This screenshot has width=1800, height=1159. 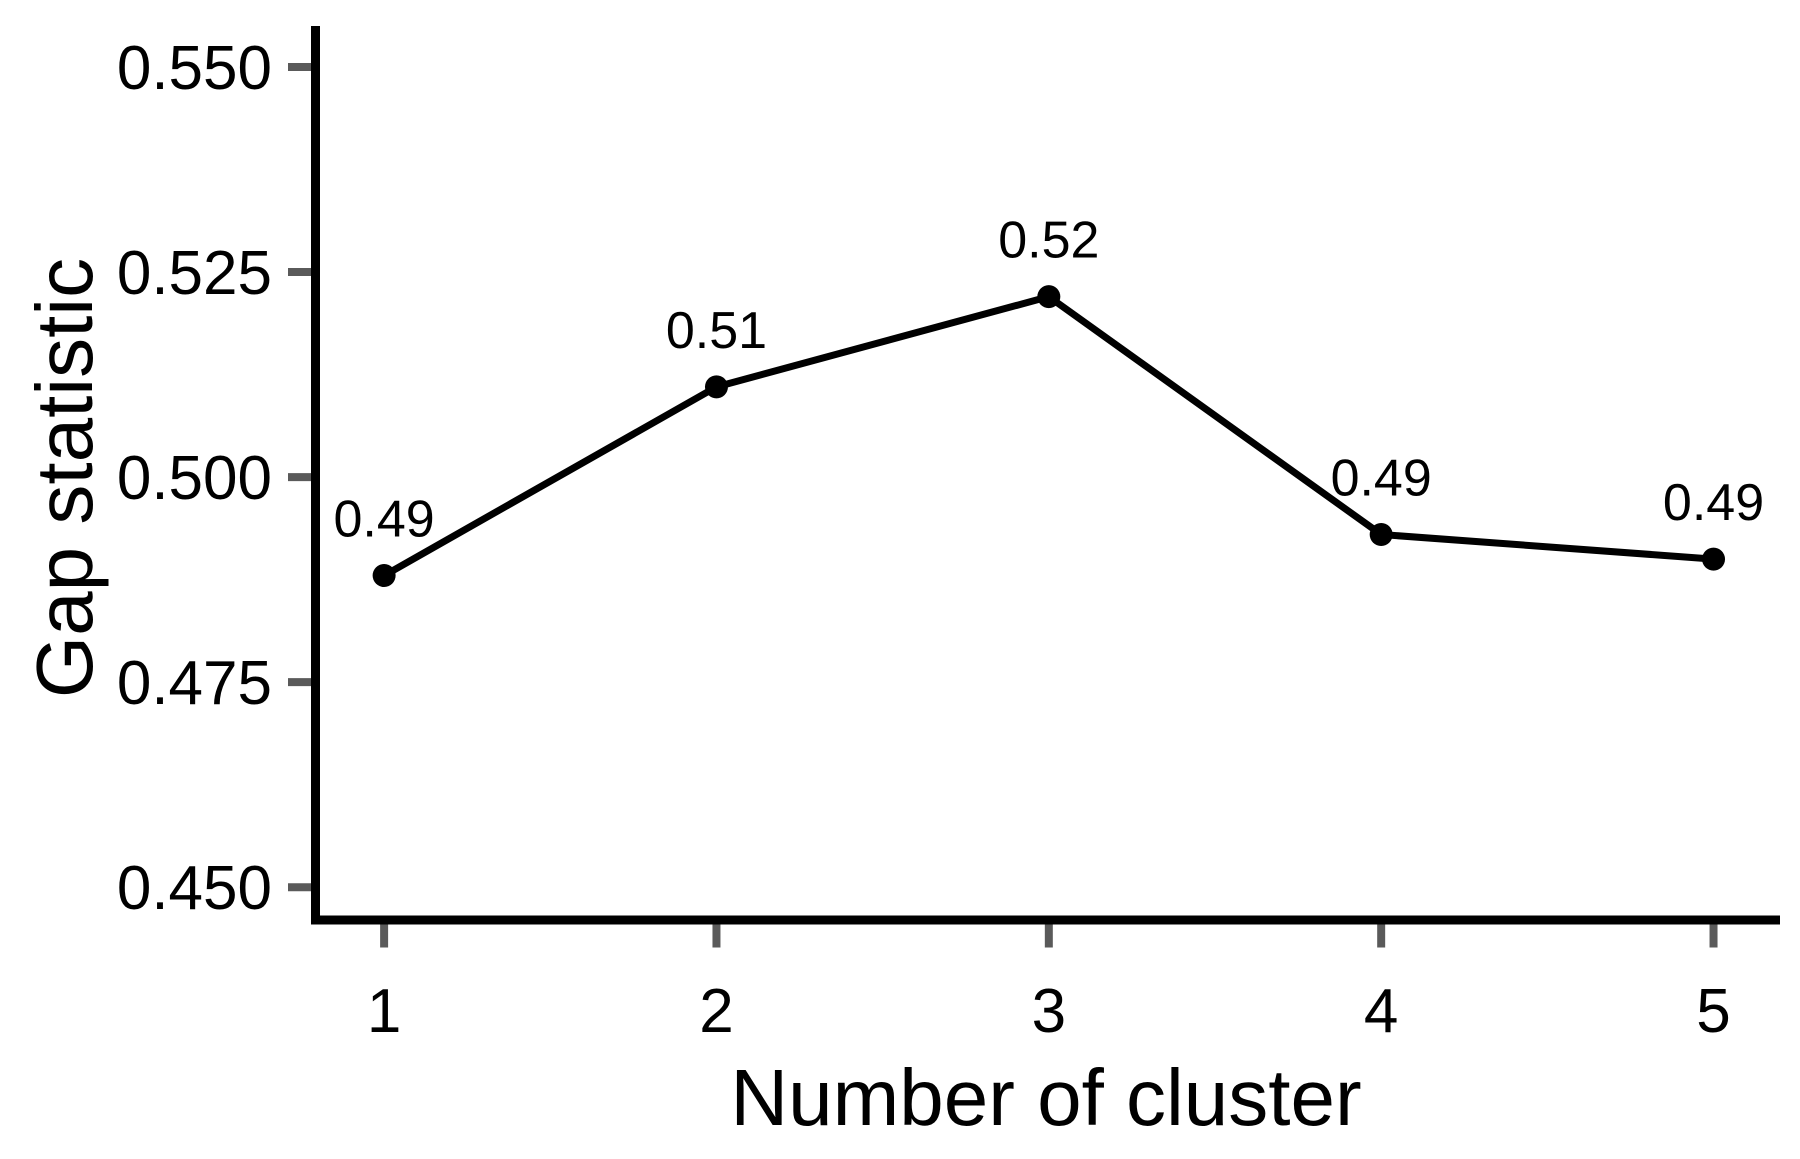 I want to click on x-tick-label: 1, so click(x=384, y=1011).